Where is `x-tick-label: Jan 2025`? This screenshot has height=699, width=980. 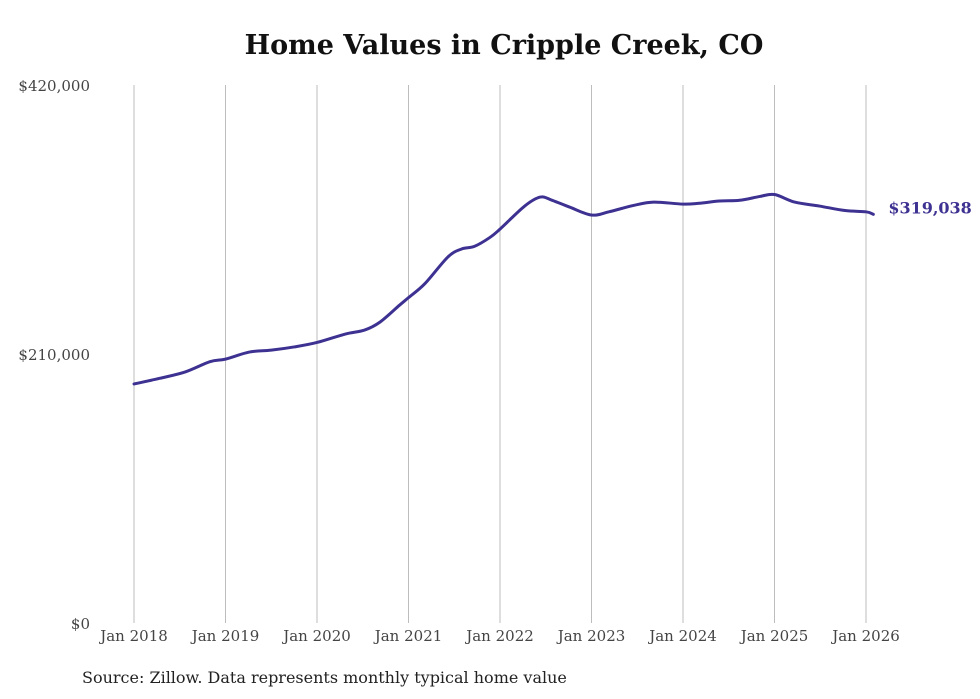
x-tick-label: Jan 2025 is located at coordinates (774, 636).